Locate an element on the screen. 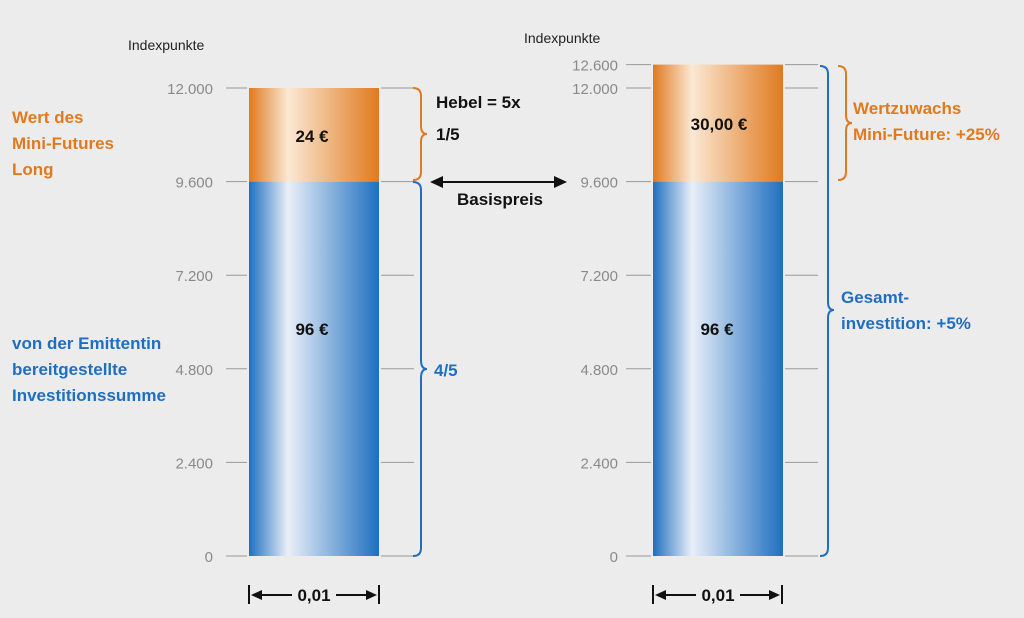 This screenshot has width=1024, height=618. right-bar-blue-segment is located at coordinates (718, 368).